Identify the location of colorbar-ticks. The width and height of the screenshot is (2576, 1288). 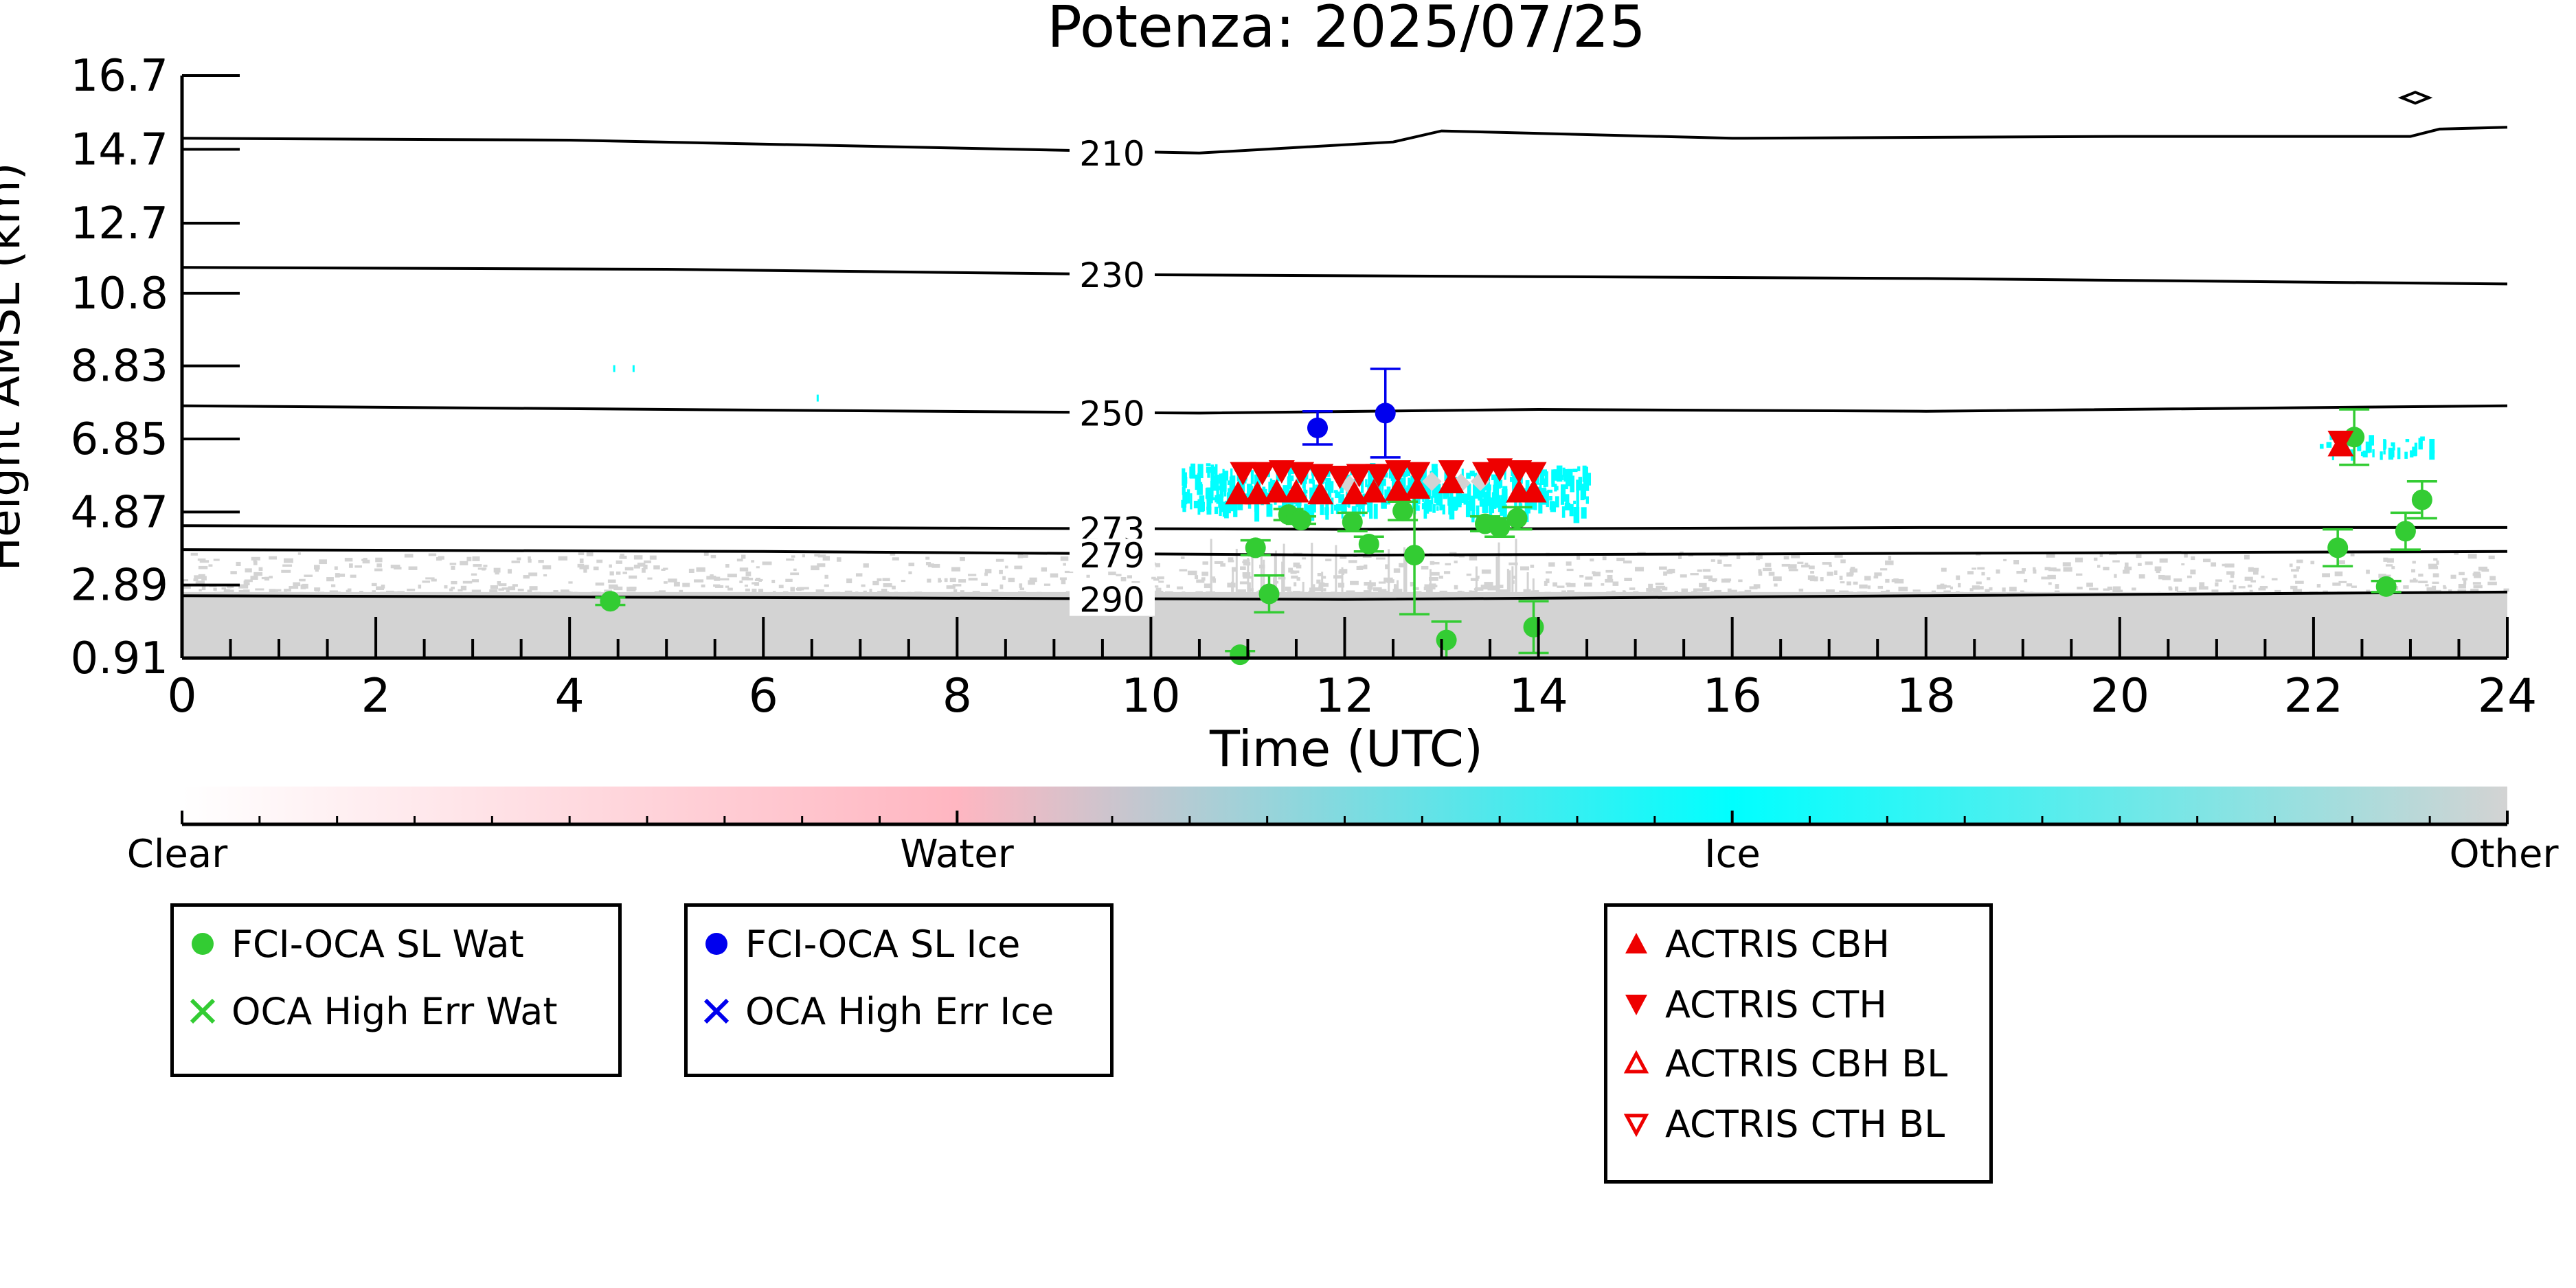
(1345, 817).